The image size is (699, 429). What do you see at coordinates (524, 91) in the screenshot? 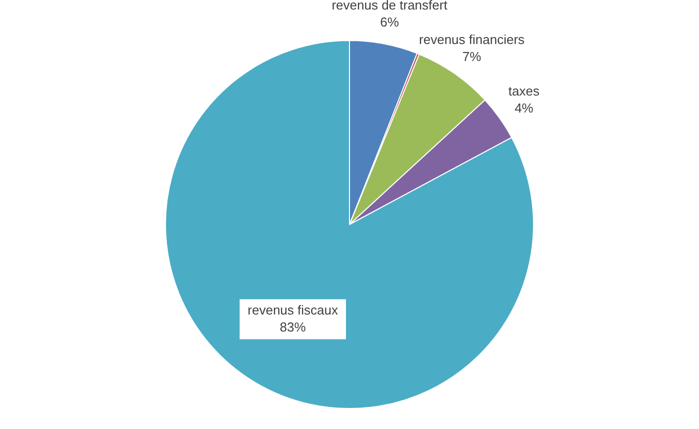
I see `slice-label: taxes` at bounding box center [524, 91].